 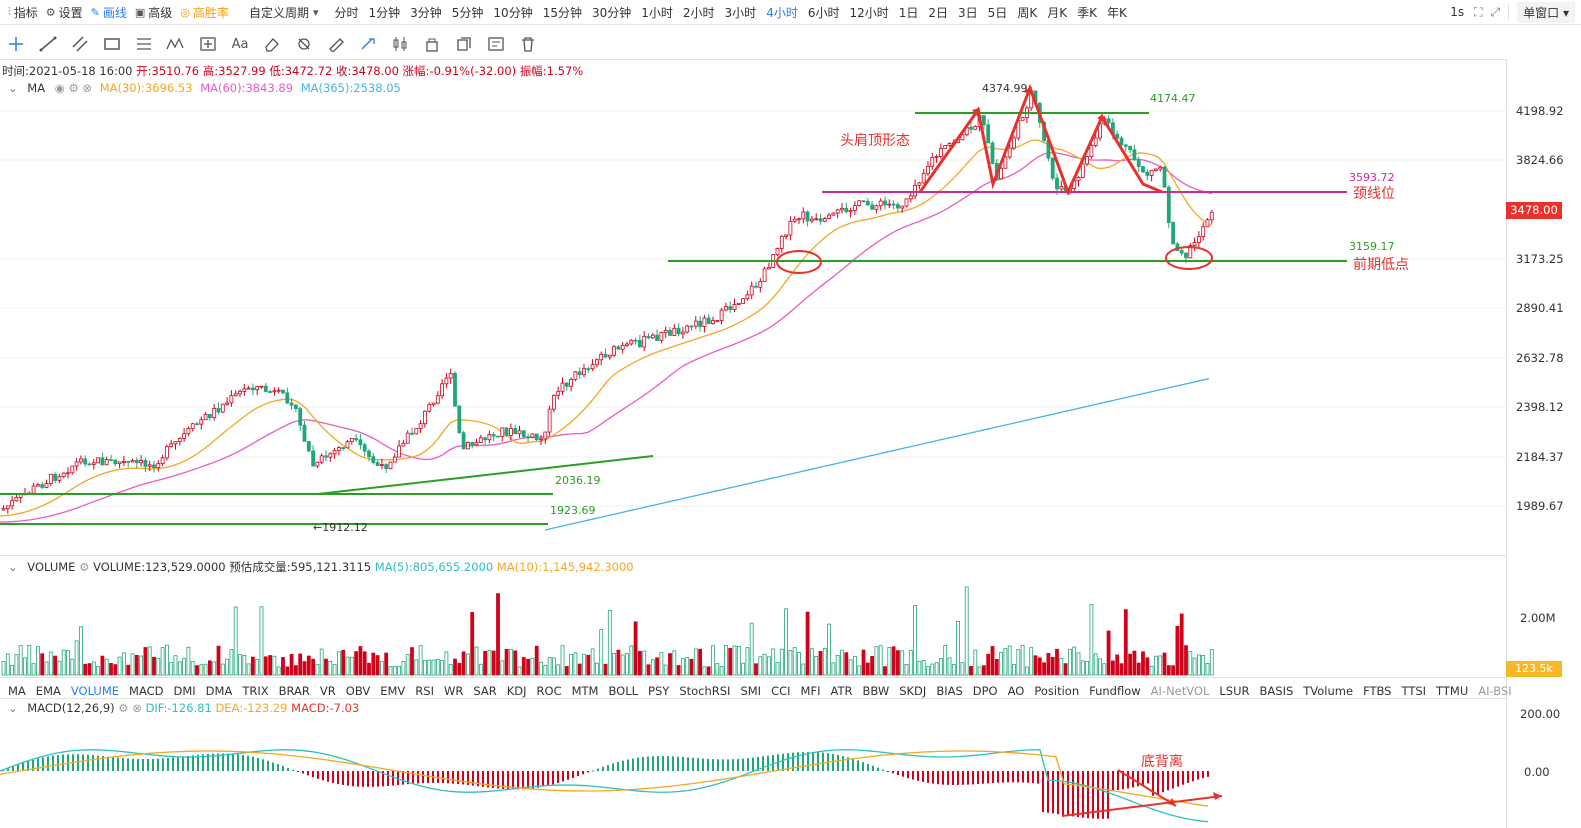 What do you see at coordinates (17, 691) in the screenshot?
I see `indicator-tab: MA` at bounding box center [17, 691].